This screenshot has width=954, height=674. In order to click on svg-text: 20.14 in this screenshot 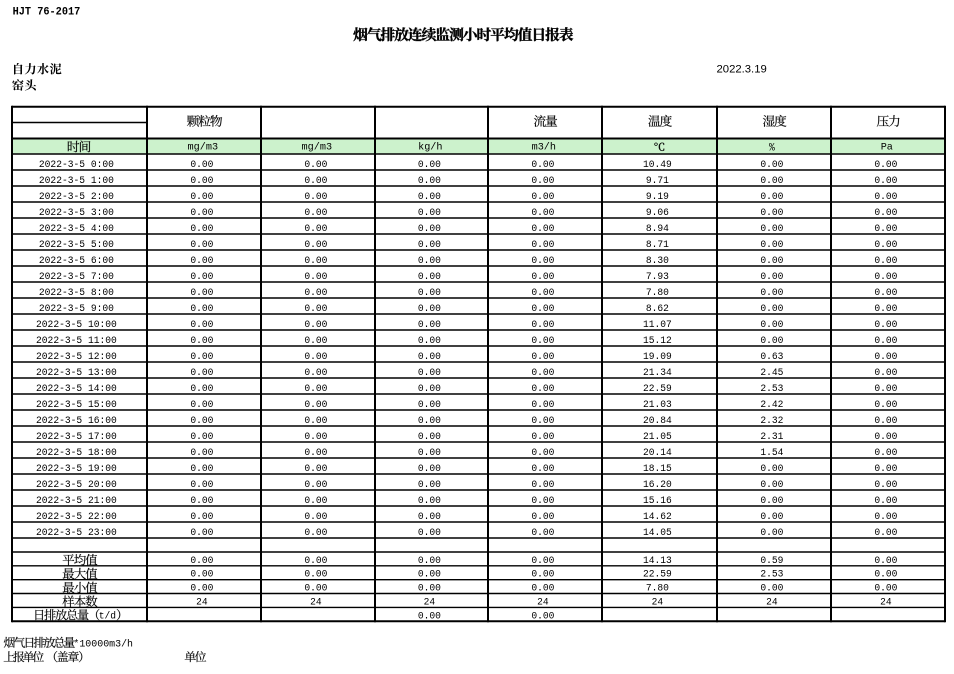, I will do `click(657, 453)`.